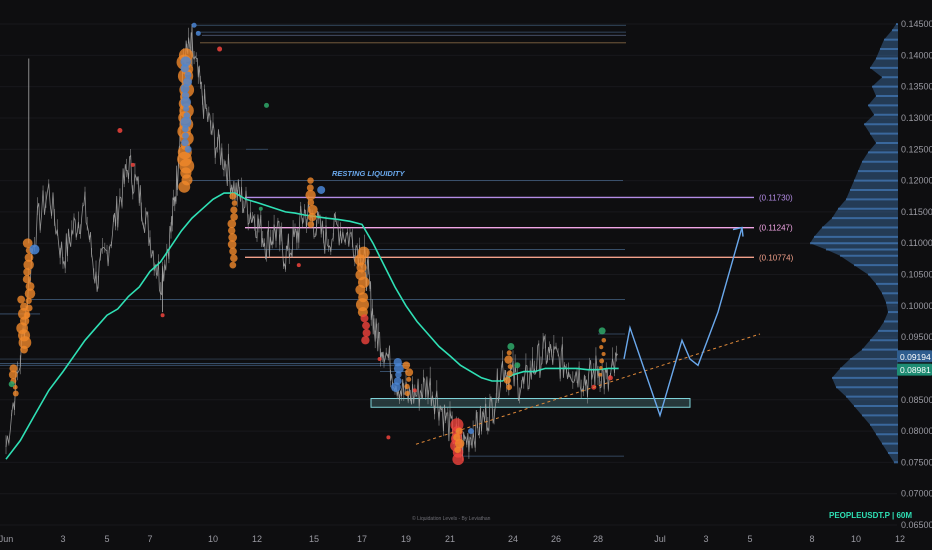 The height and width of the screenshot is (550, 932). Describe the element at coordinates (6, 539) in the screenshot. I see `x-tick-label: Jun` at that location.